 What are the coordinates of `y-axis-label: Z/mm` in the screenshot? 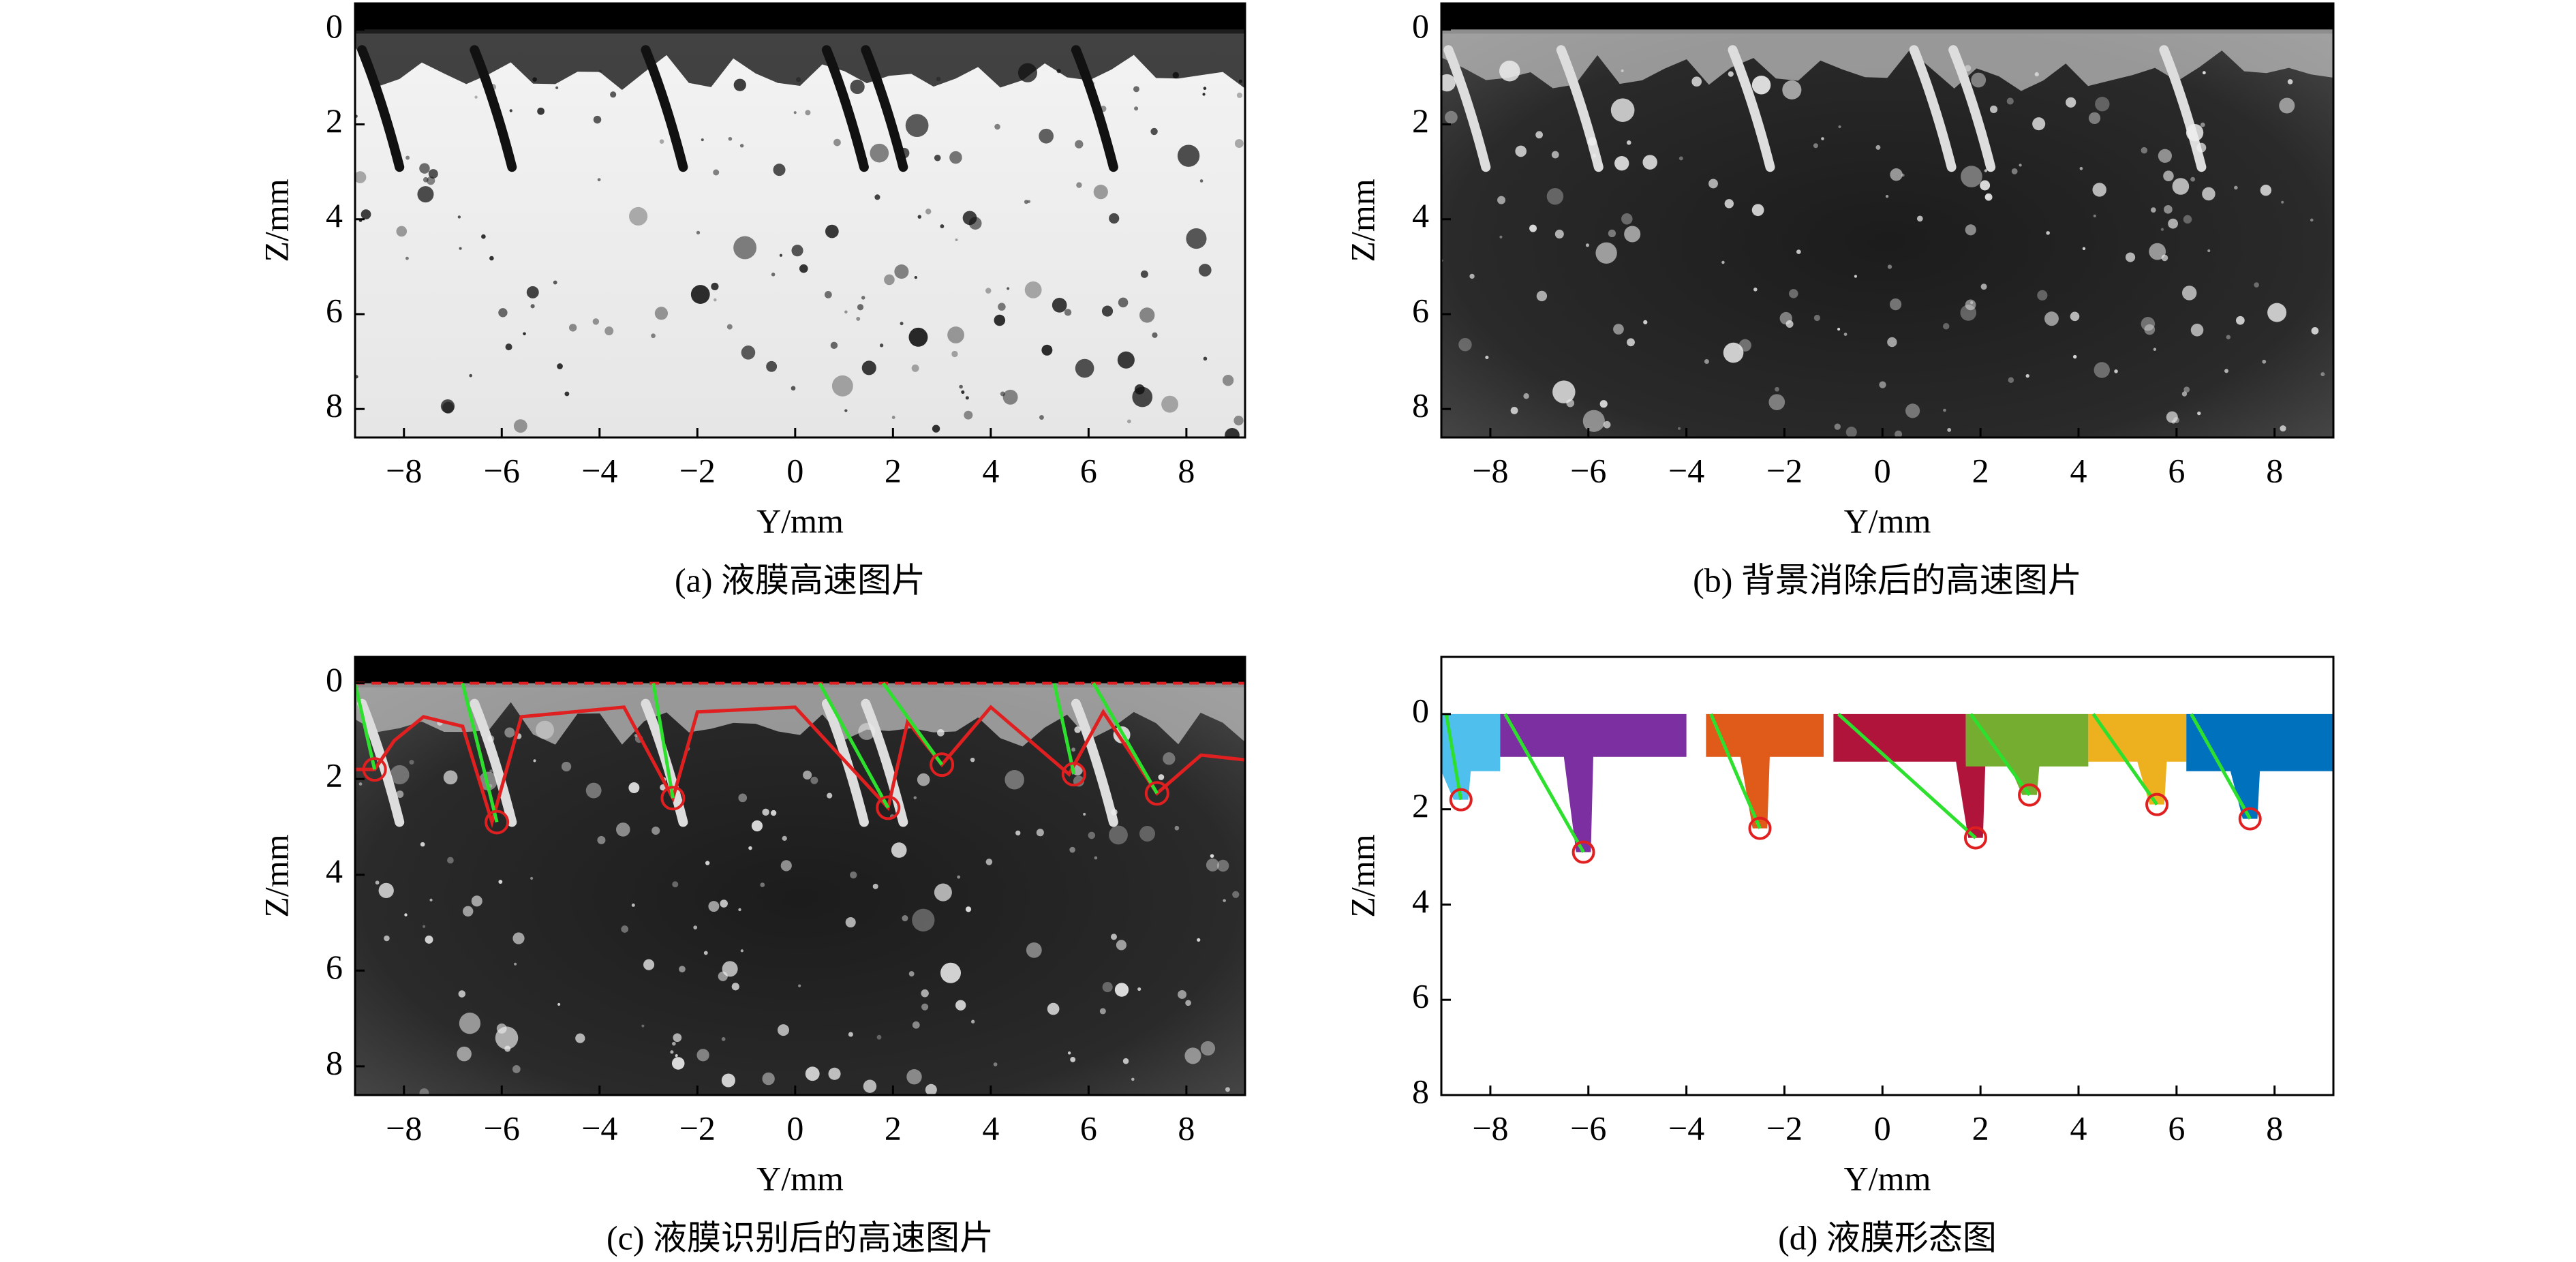 It's located at (276, 220).